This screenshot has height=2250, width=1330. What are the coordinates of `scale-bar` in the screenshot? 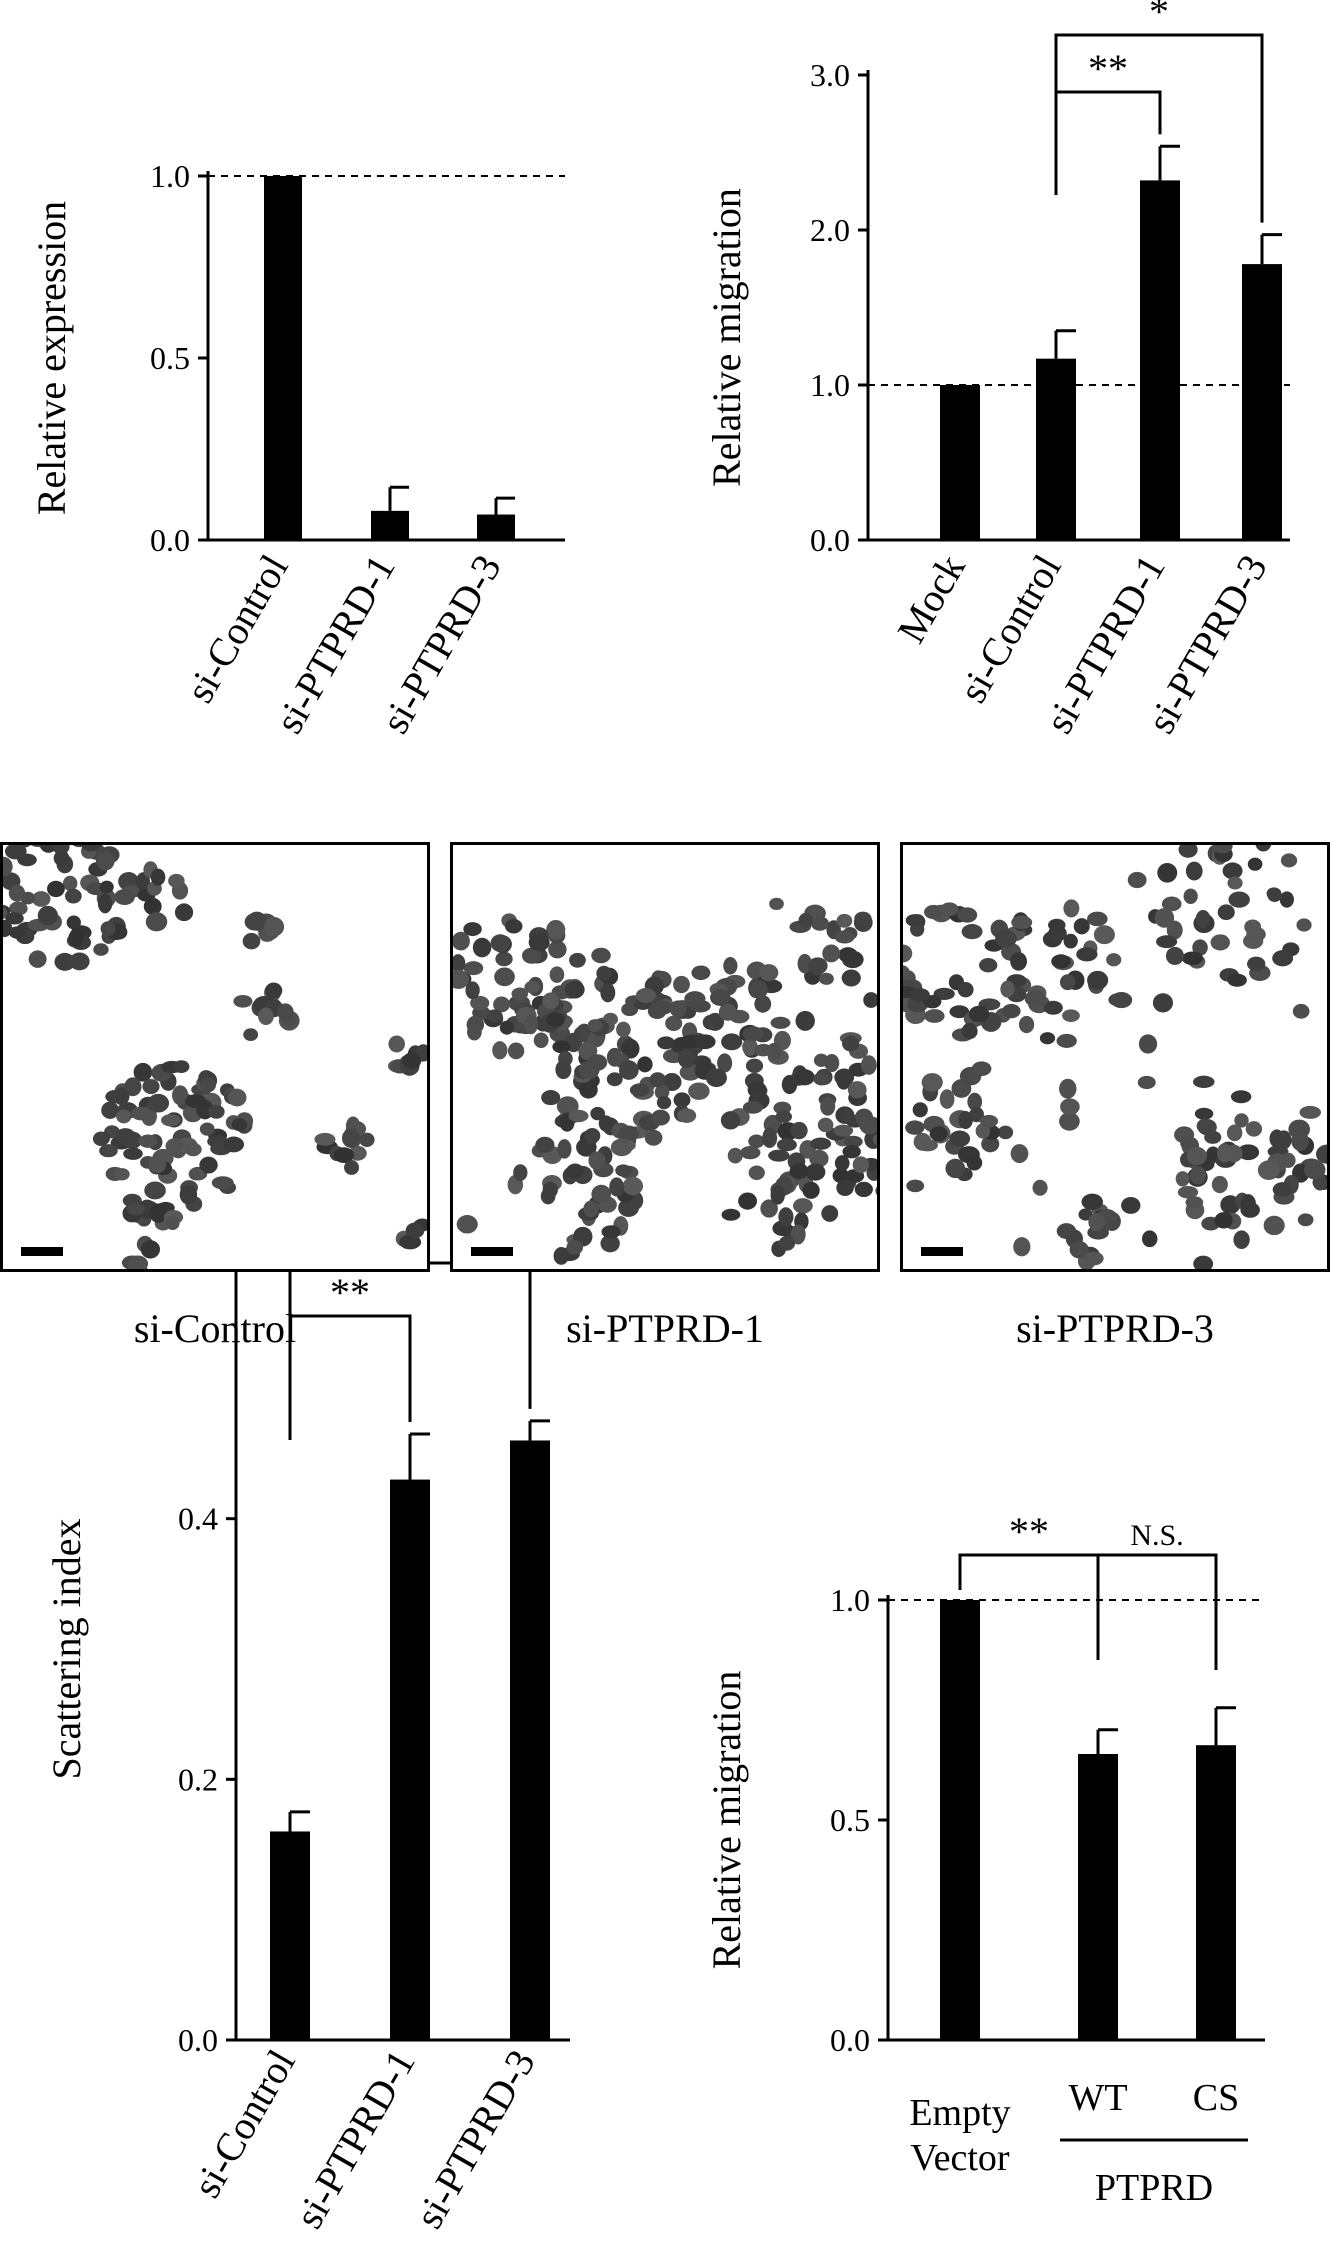 It's located at (492, 1251).